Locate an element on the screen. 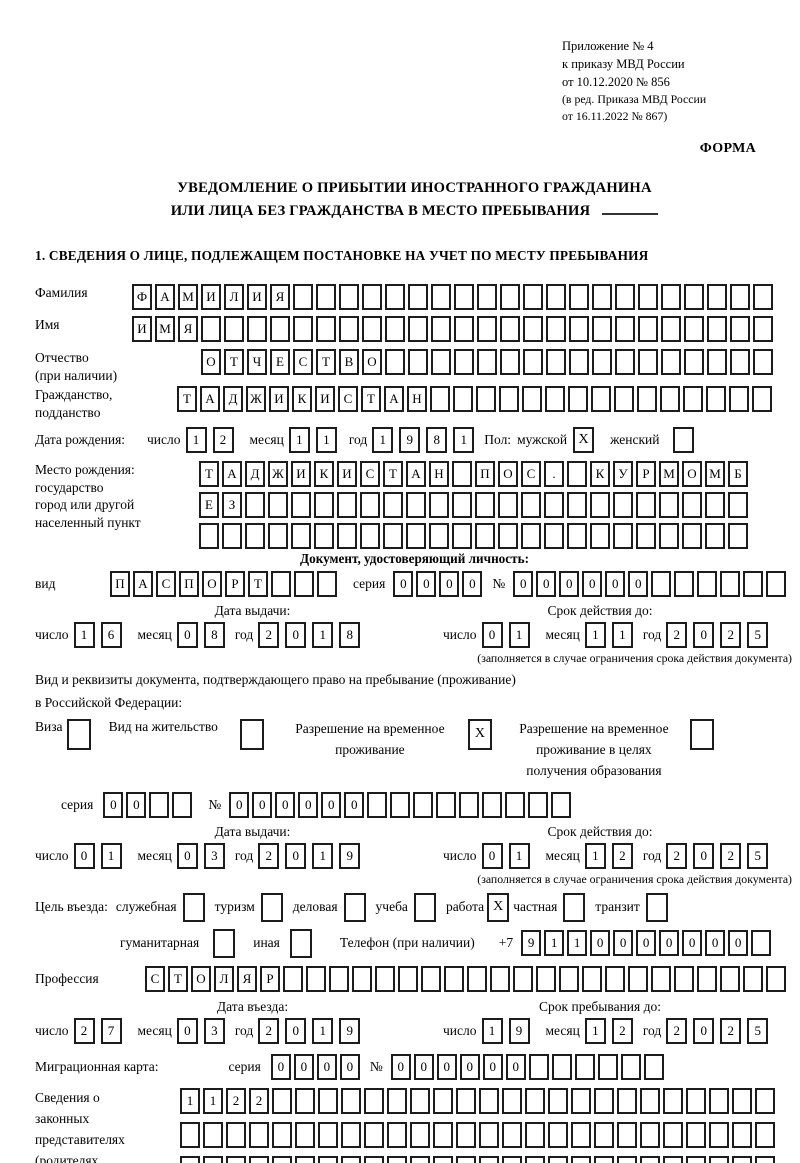 The height and width of the screenshot is (1163, 800). char-cell: 8 is located at coordinates (350, 635).